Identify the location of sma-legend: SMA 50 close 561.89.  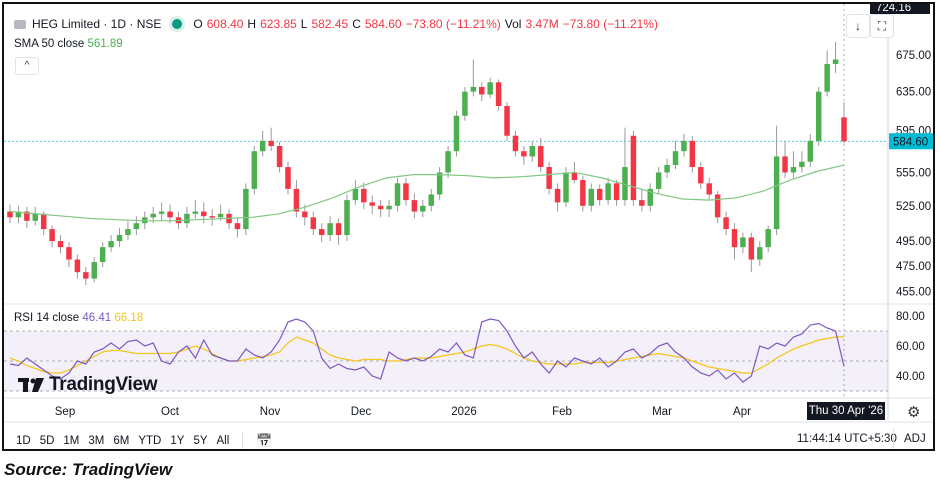
(68, 44).